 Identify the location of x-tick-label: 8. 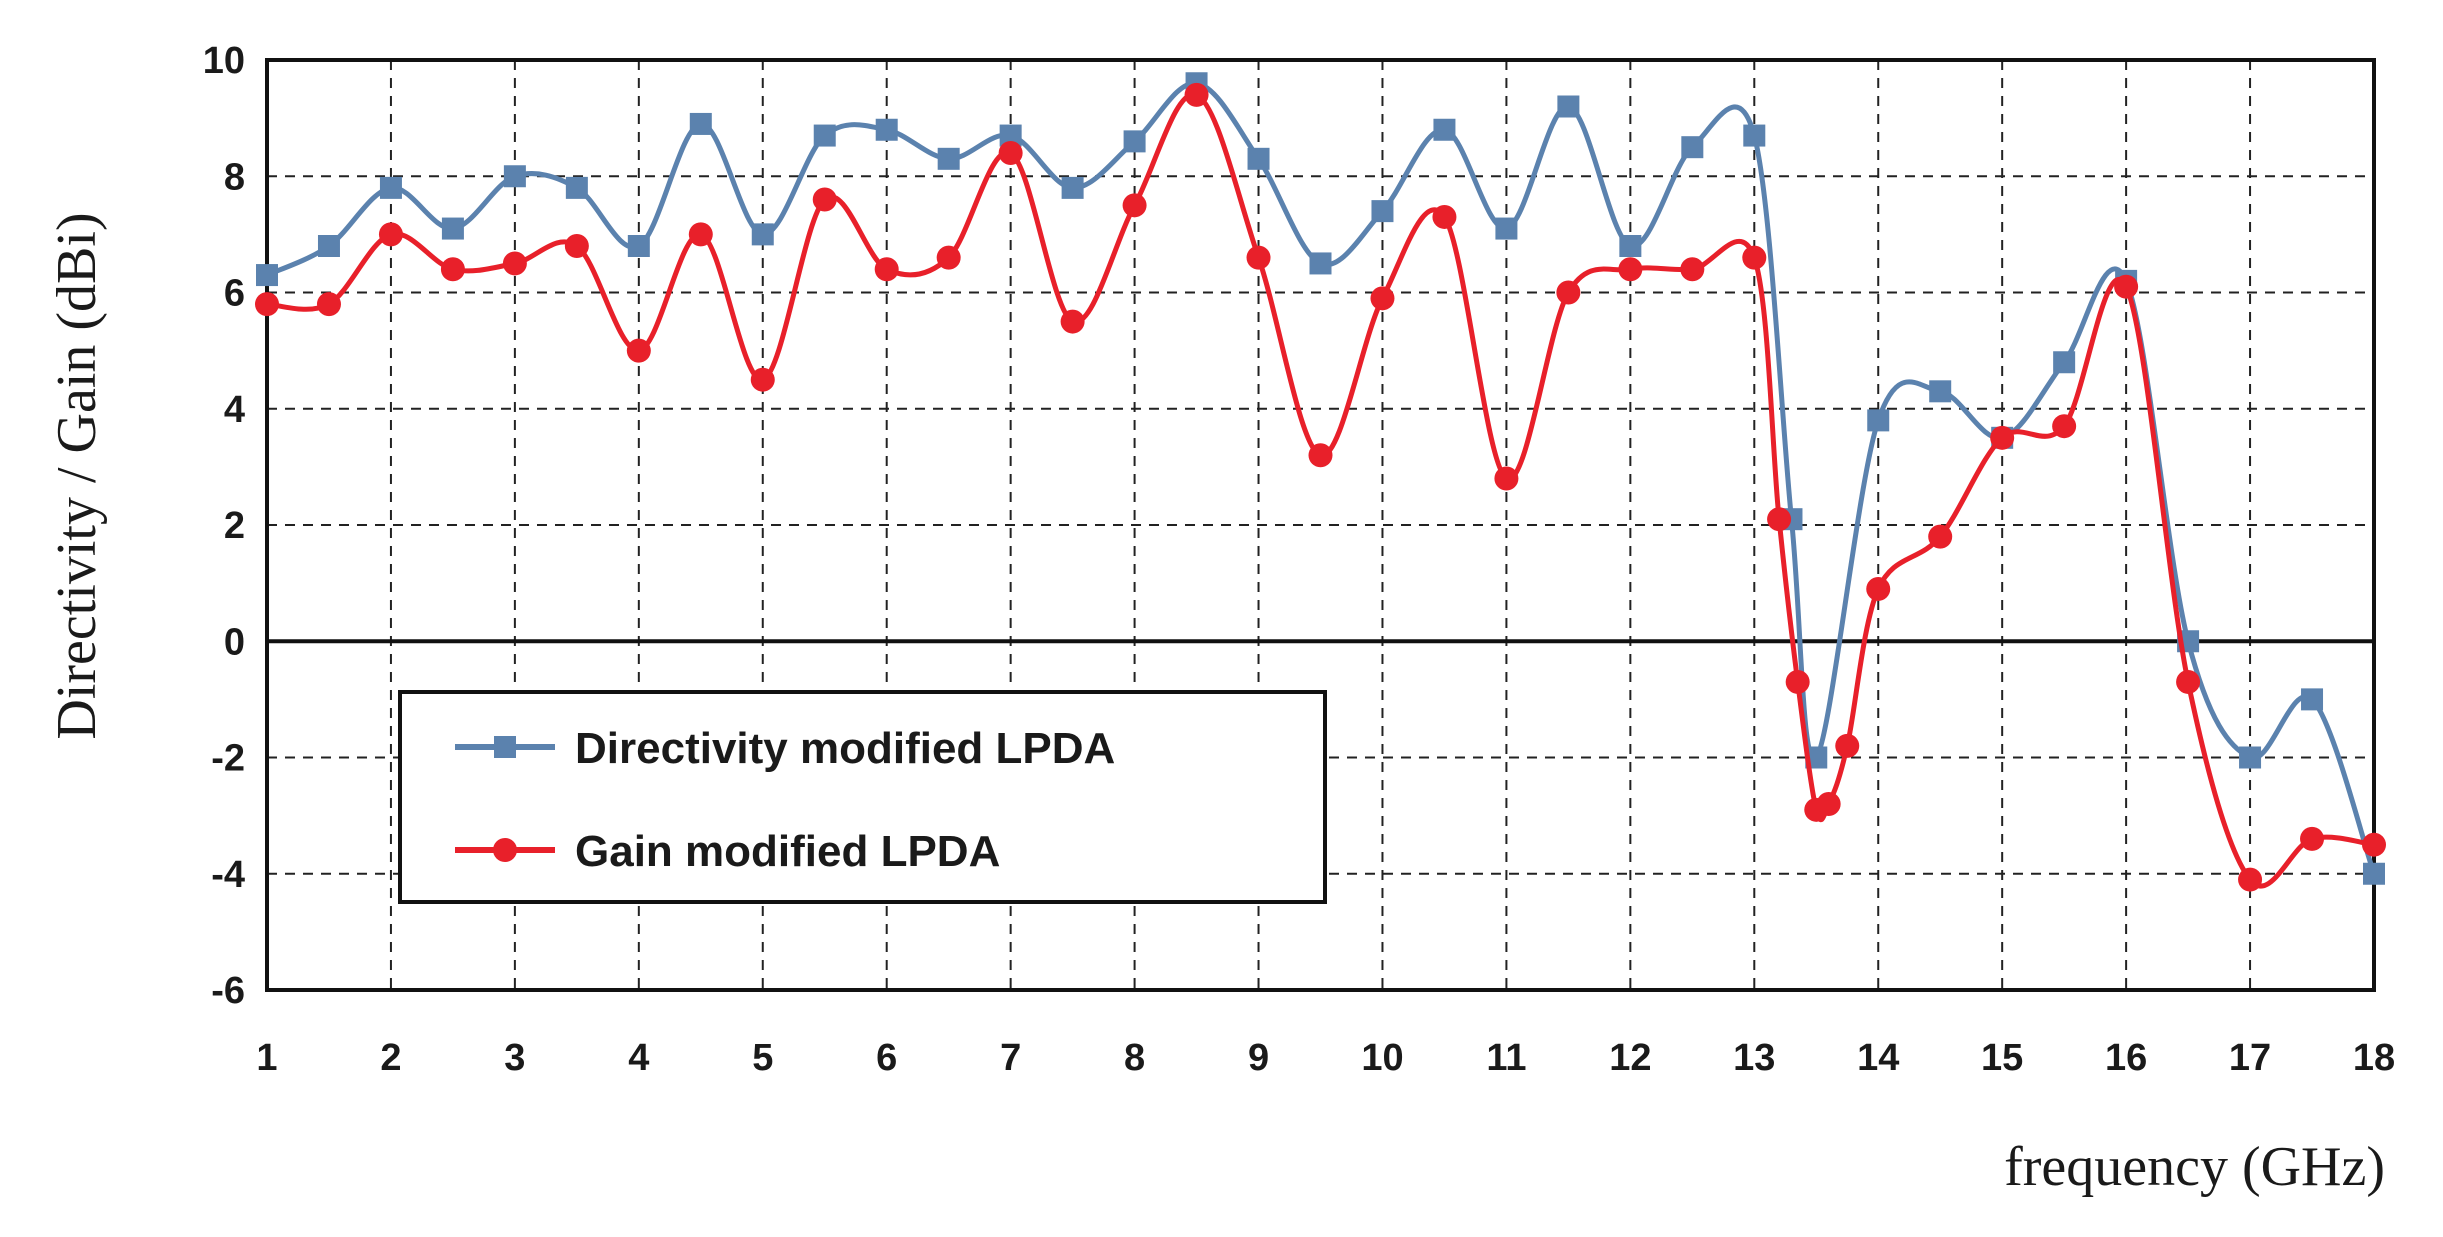
(1134, 1058).